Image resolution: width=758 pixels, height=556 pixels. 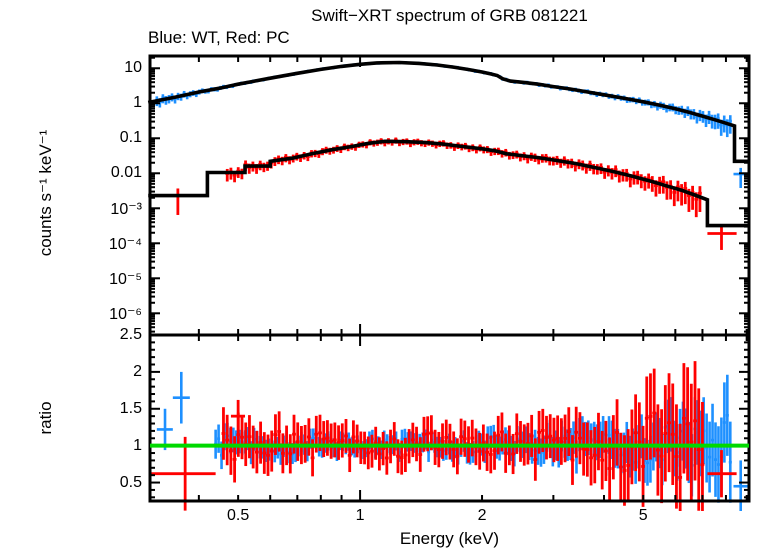 What do you see at coordinates (130, 408) in the screenshot?
I see `ratio-ytick-label: 1.5` at bounding box center [130, 408].